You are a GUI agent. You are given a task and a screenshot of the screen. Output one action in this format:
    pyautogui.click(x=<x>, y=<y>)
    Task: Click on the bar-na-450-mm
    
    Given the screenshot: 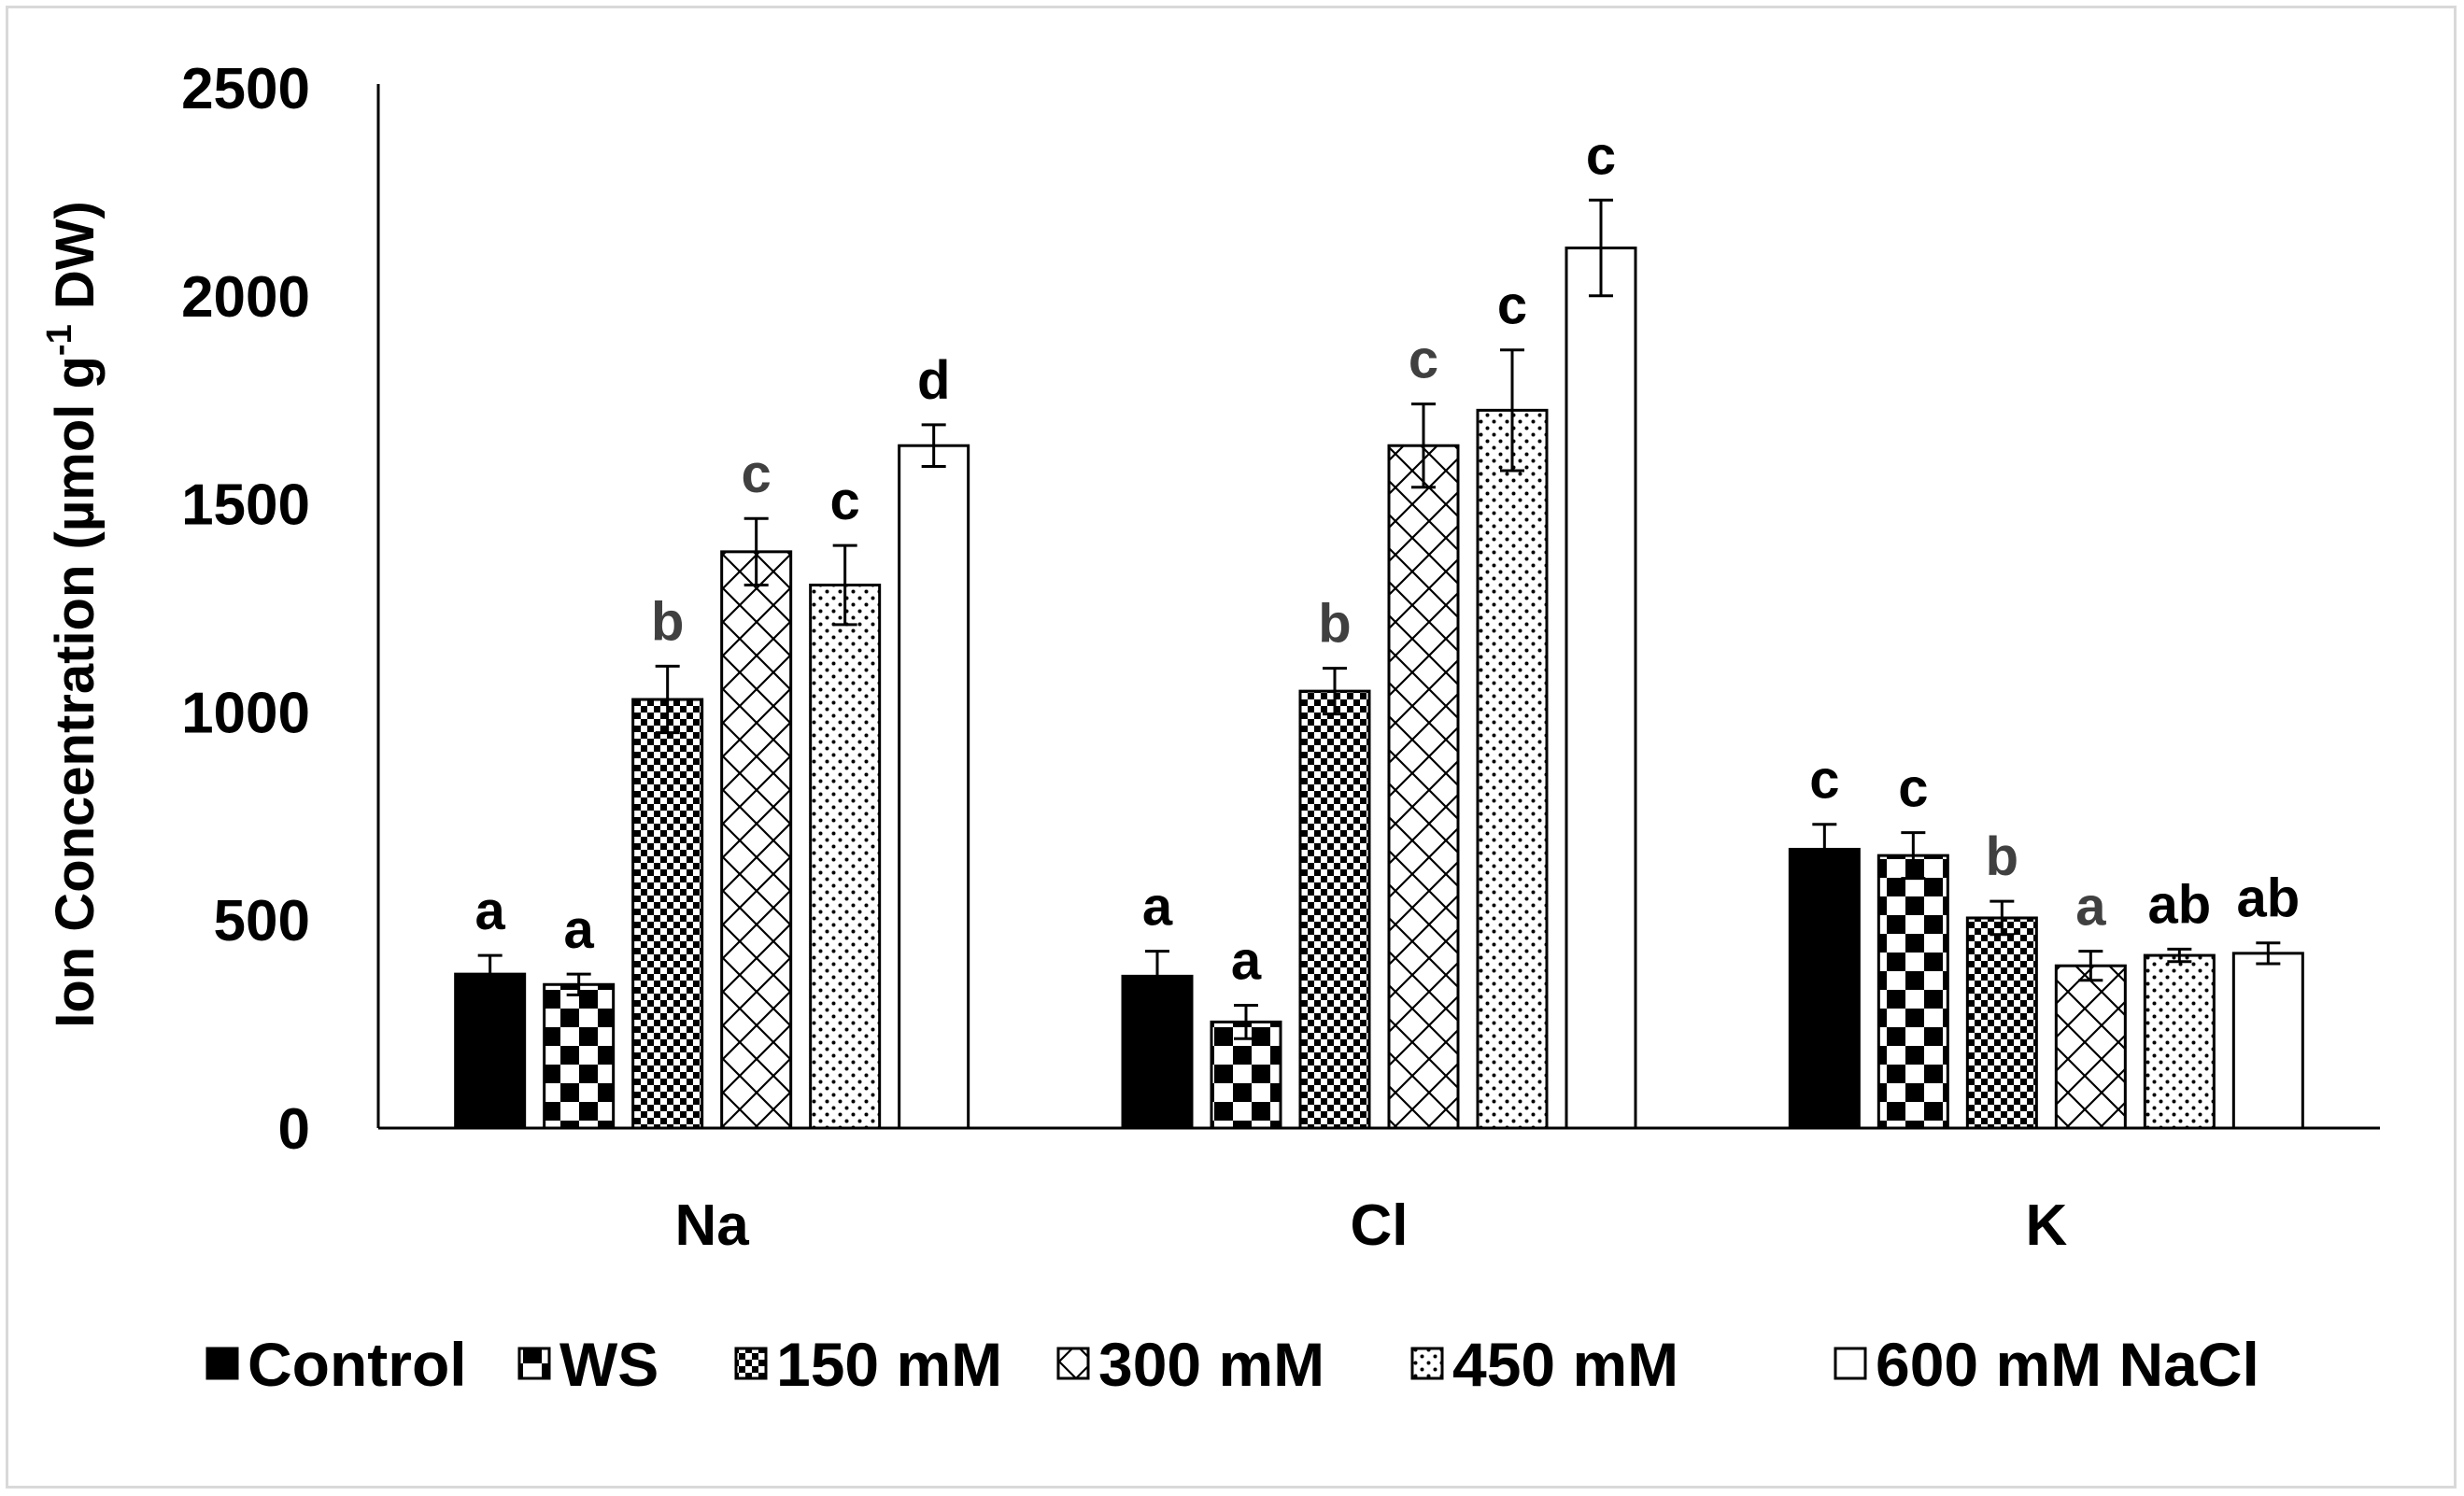 What is the action you would take?
    pyautogui.click(x=846, y=856)
    